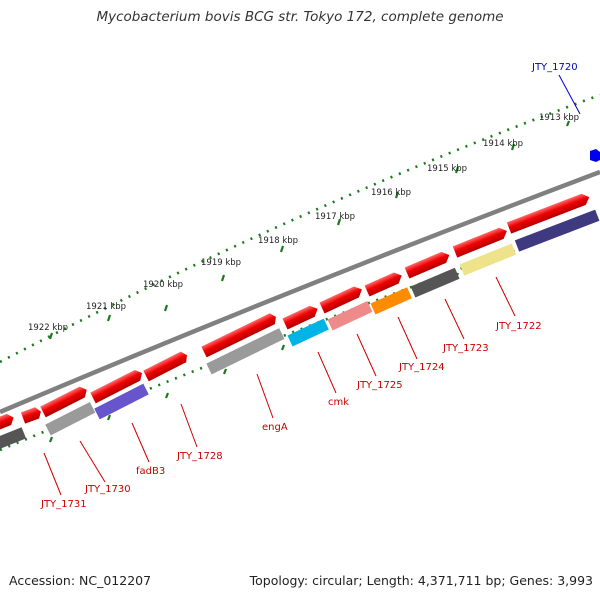  I want to click on gene-label-jty-1728: JTY_1728, so click(199, 456).